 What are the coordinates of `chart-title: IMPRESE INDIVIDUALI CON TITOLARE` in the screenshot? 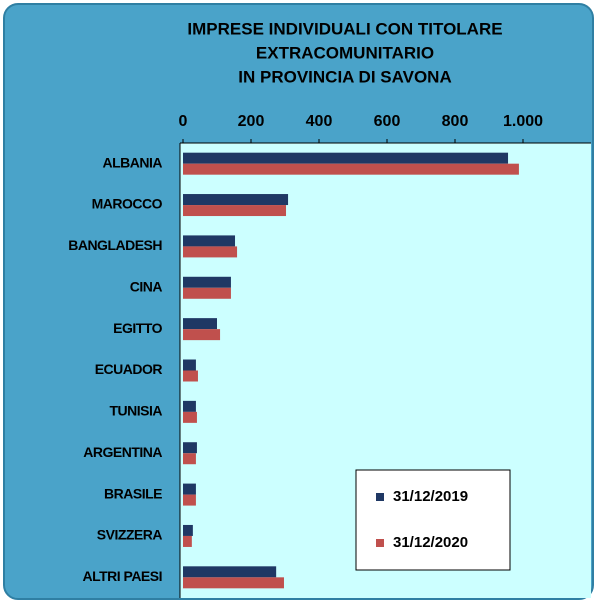 It's located at (344, 28).